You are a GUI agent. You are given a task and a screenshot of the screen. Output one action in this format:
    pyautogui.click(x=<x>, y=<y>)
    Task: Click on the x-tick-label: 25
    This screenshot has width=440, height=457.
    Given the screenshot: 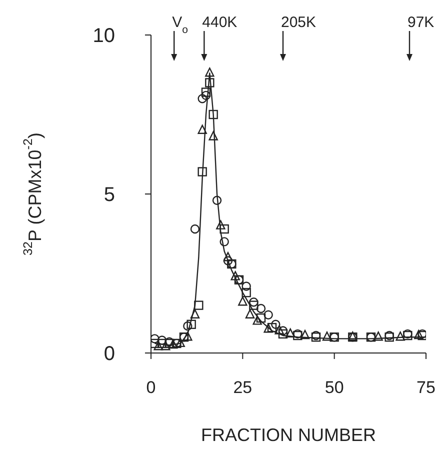 What is the action you would take?
    pyautogui.click(x=242, y=388)
    